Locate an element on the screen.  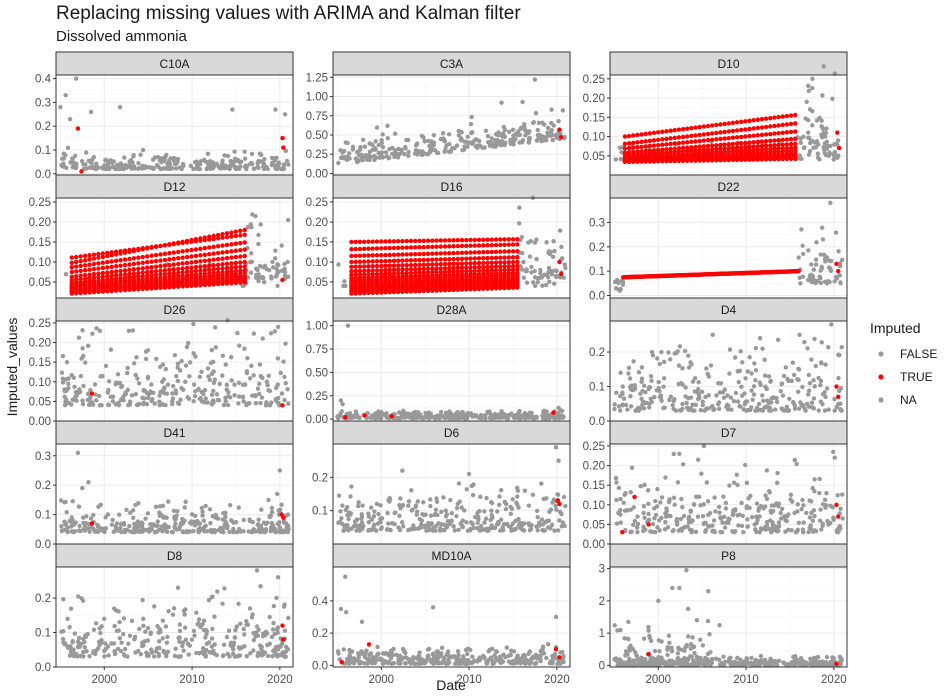
y-tick-label: 0.1 is located at coordinates (597, 272).